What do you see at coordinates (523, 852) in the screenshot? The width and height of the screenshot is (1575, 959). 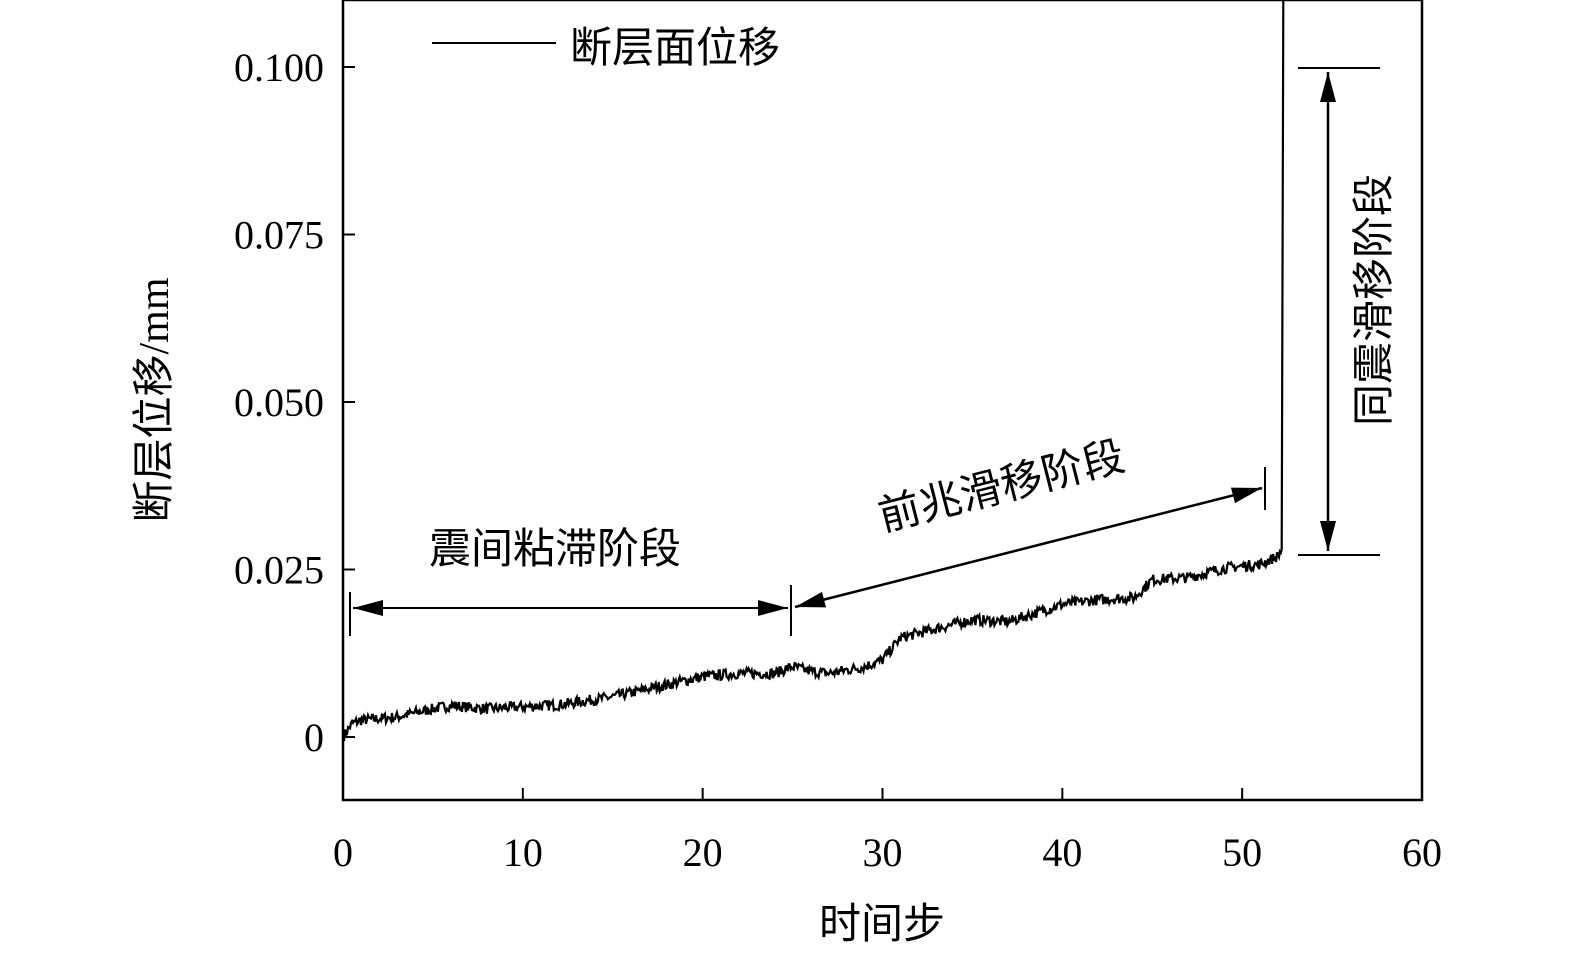 I see `x-tick-label: 10` at bounding box center [523, 852].